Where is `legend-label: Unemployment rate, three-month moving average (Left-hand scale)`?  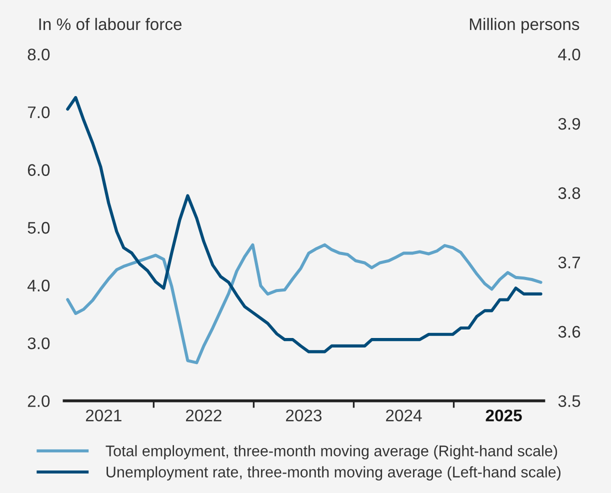 legend-label: Unemployment rate, three-month moving average (Left-hand scale) is located at coordinates (333, 473).